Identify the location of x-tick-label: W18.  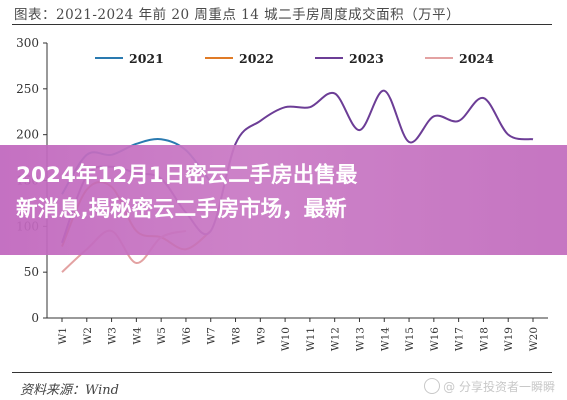
(484, 339).